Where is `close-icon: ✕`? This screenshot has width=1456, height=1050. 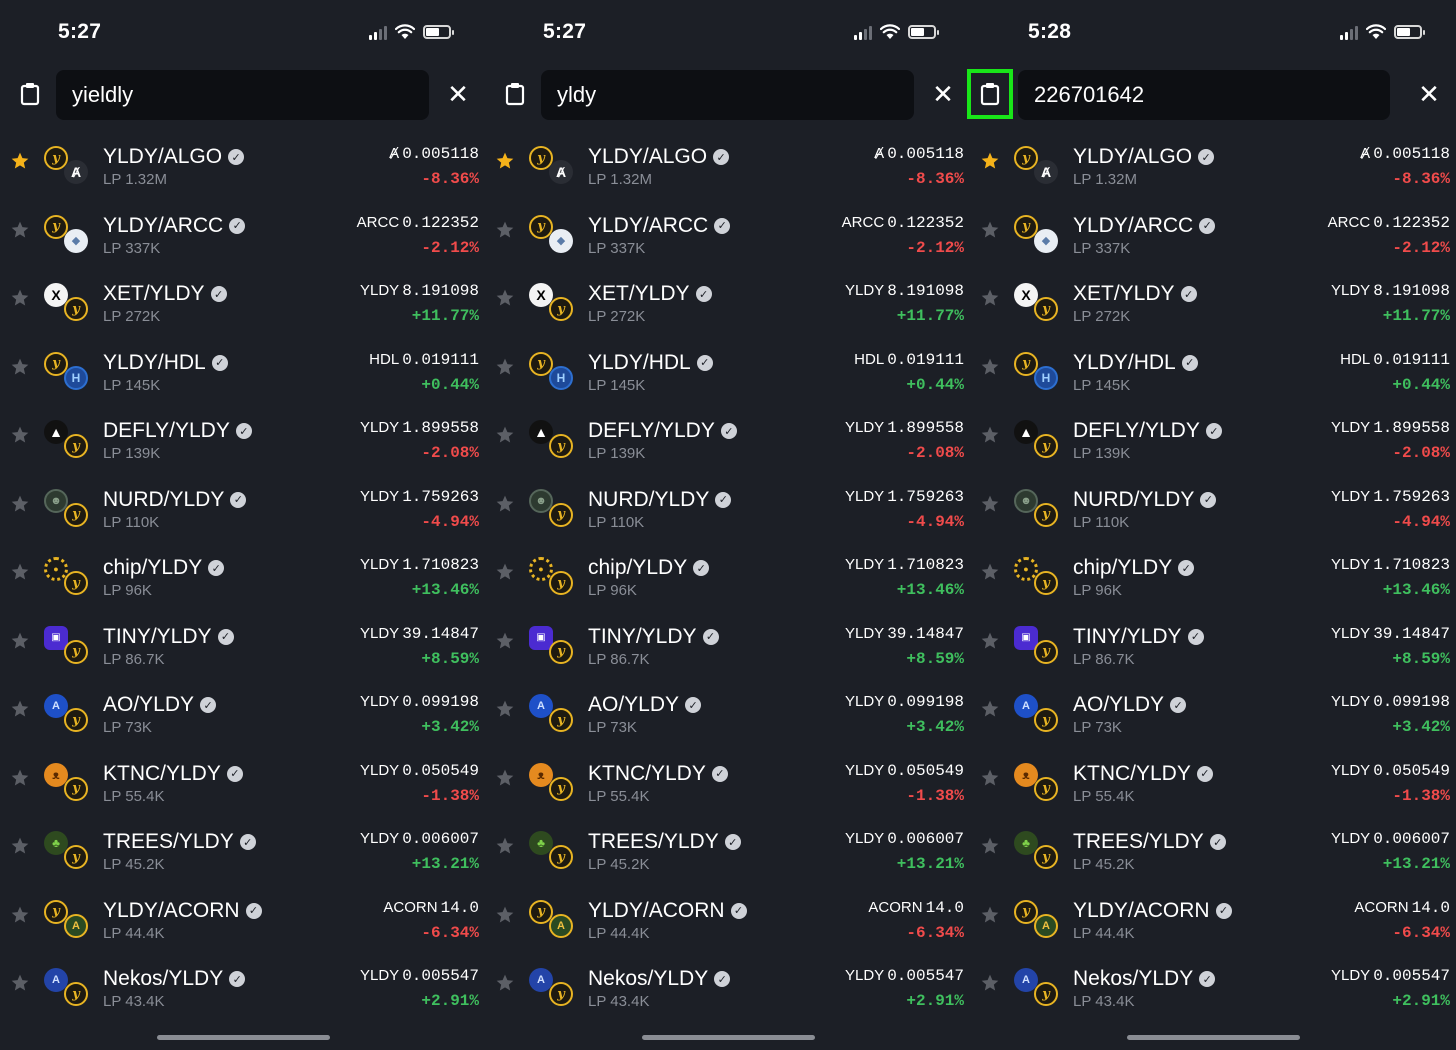 close-icon: ✕ is located at coordinates (458, 93).